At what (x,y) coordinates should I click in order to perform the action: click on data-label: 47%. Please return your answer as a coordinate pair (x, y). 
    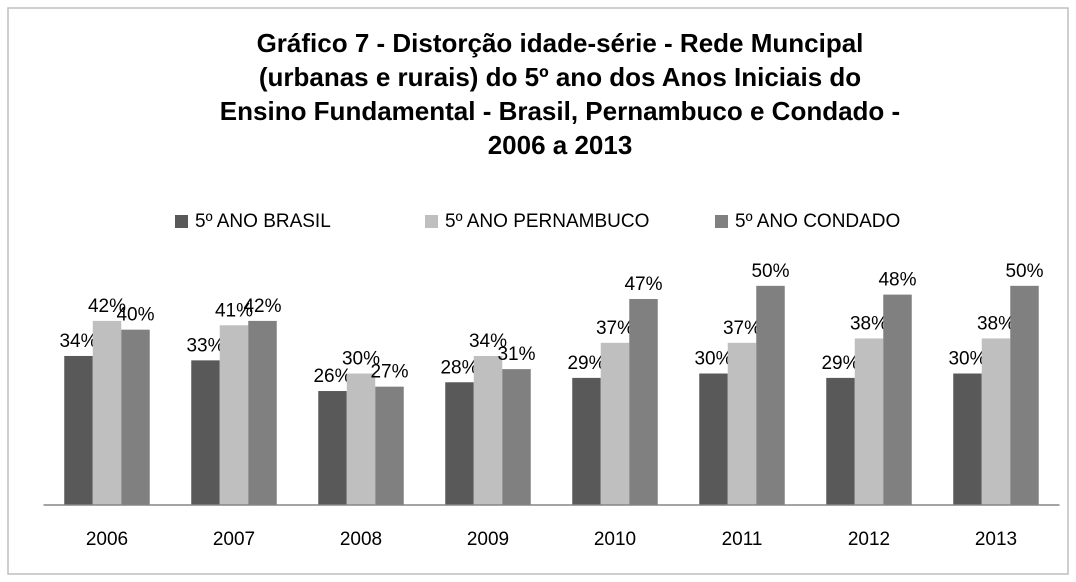
    Looking at the image, I should click on (643, 284).